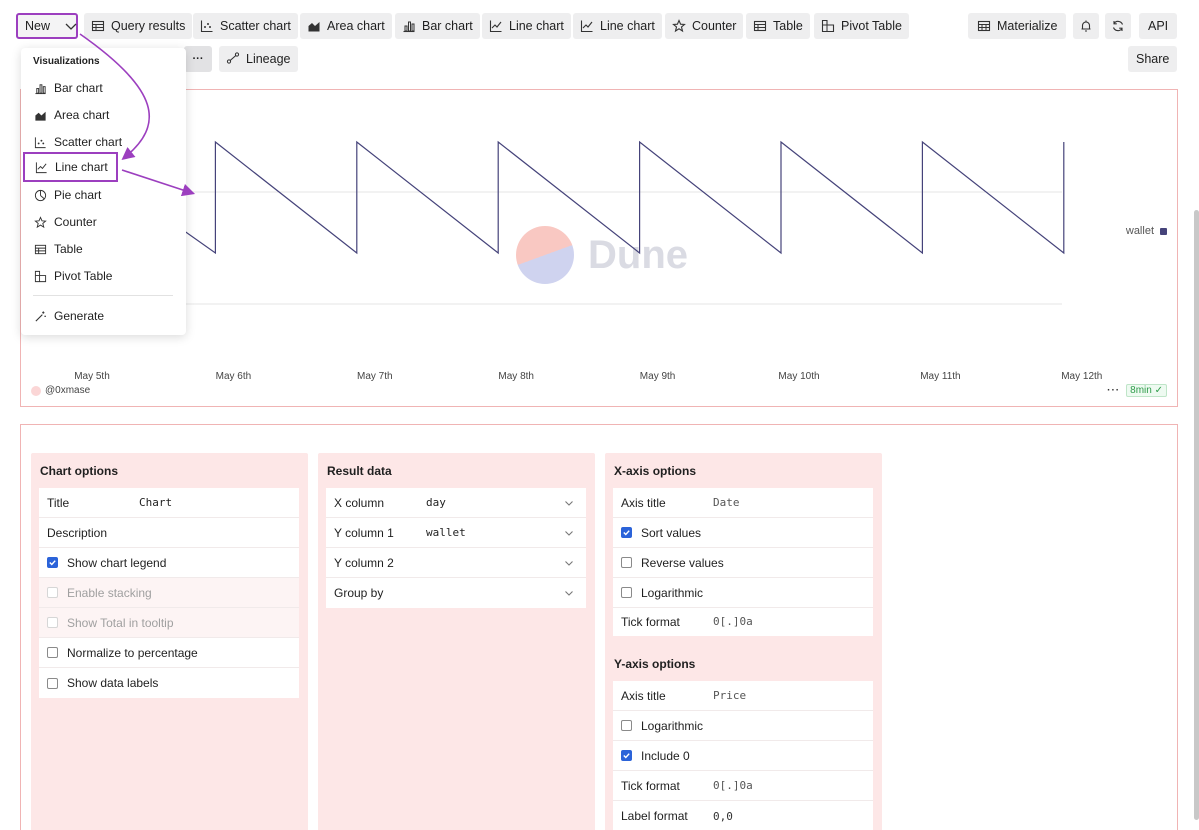 The image size is (1199, 830). I want to click on y-axis-title-row: Axis title Price, so click(743, 696).